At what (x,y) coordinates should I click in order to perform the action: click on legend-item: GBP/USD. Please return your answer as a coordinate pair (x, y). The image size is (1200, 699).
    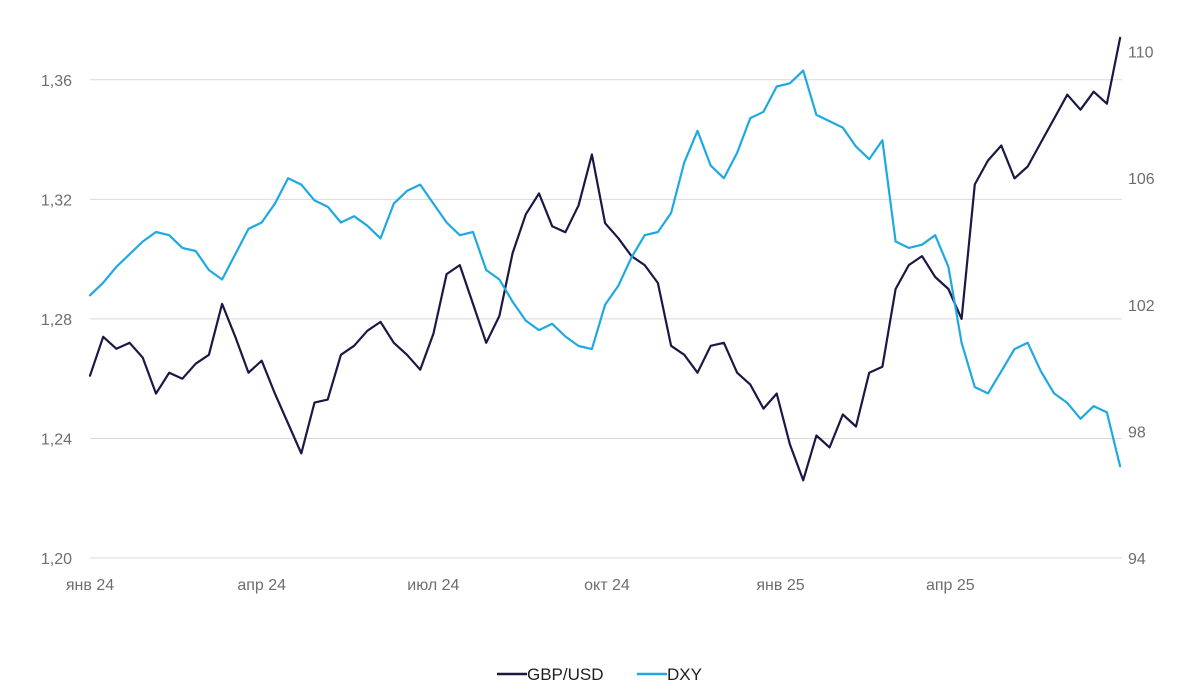
    Looking at the image, I should click on (550, 674).